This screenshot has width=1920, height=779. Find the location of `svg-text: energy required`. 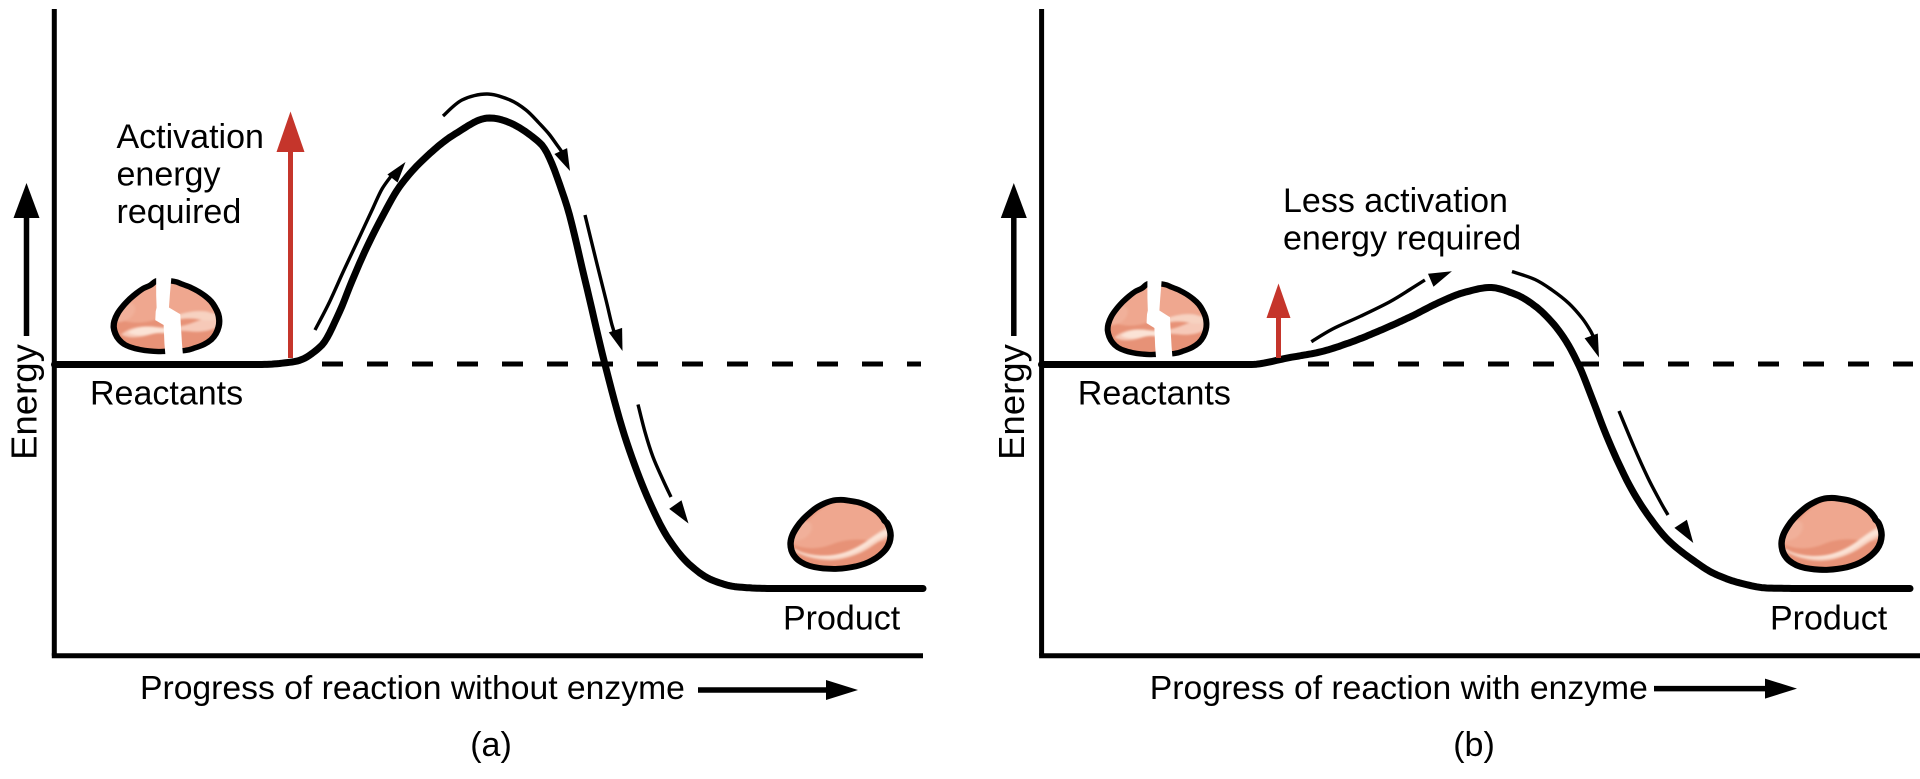

svg-text: energy required is located at coordinates (1402, 239).